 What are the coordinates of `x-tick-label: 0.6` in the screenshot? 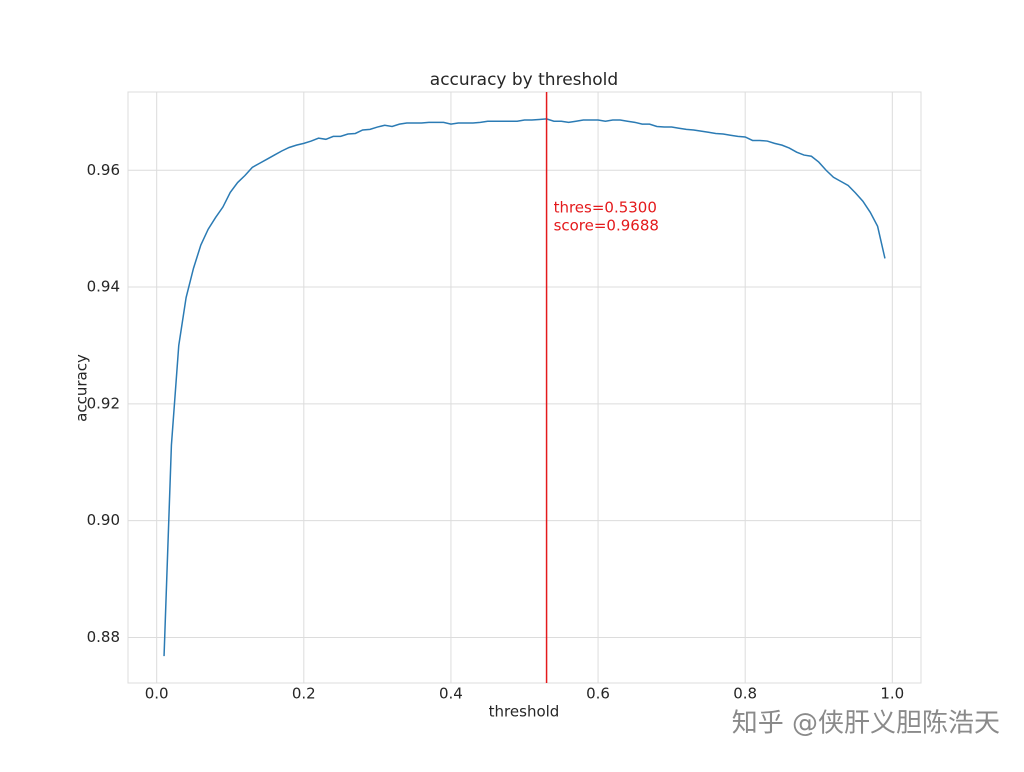 It's located at (598, 694).